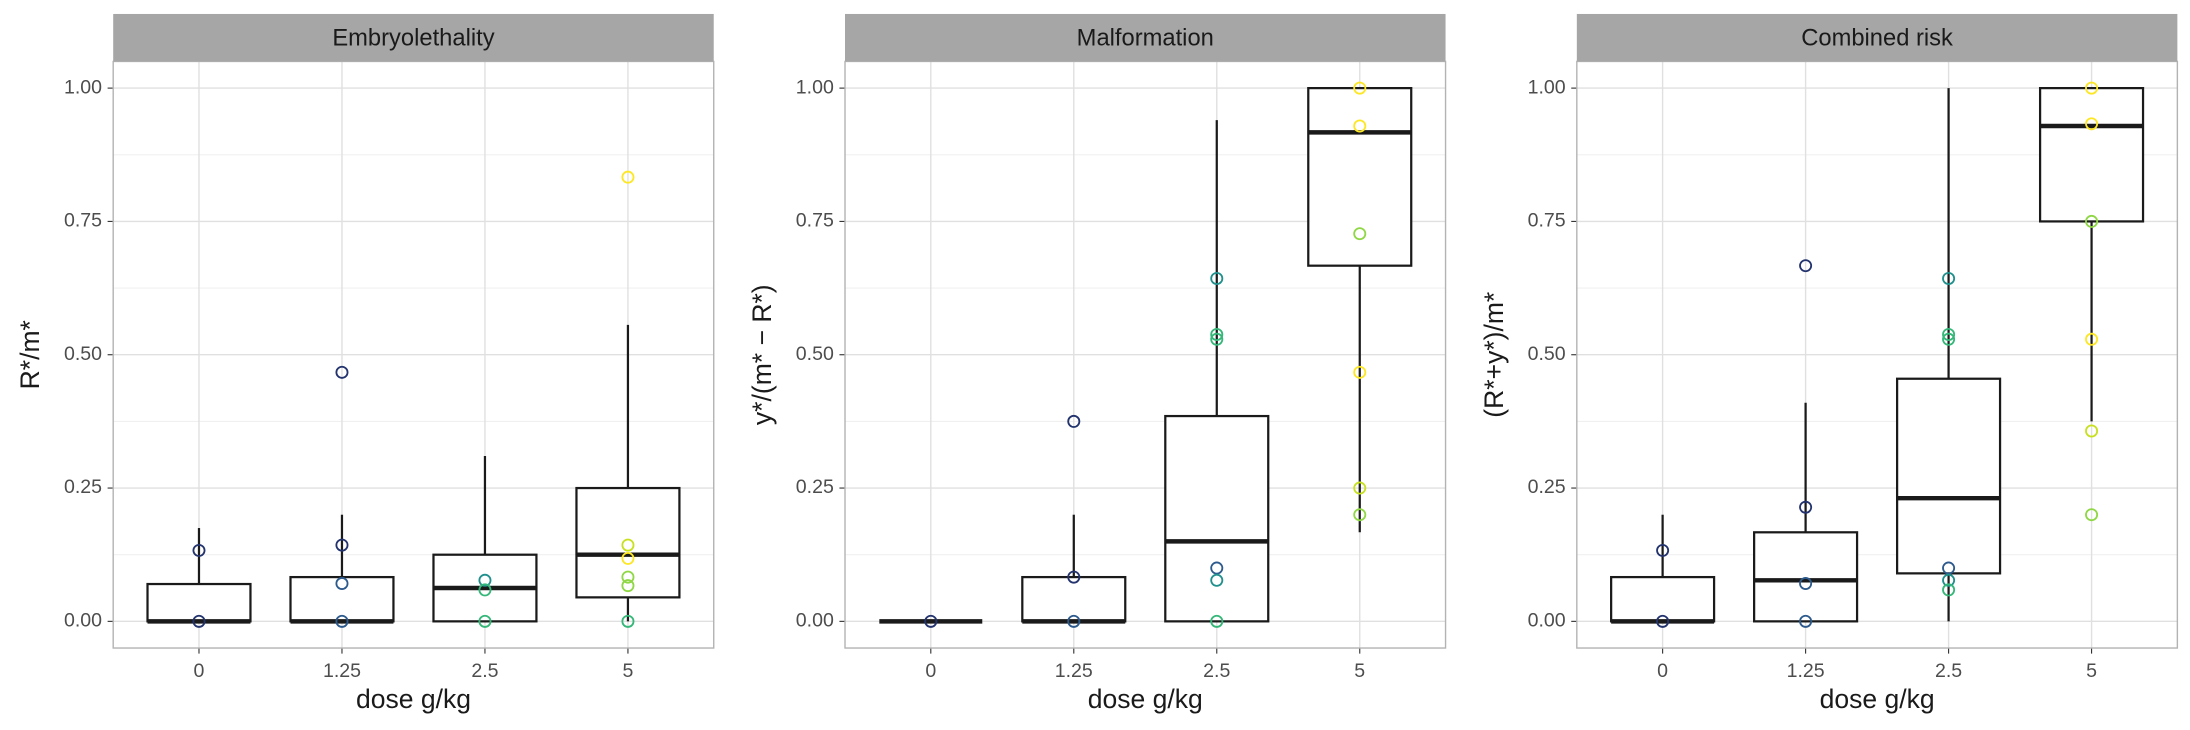 The width and height of the screenshot is (2190, 730). I want to click on y-axis-title: y*/(m* − R*), so click(762, 354).